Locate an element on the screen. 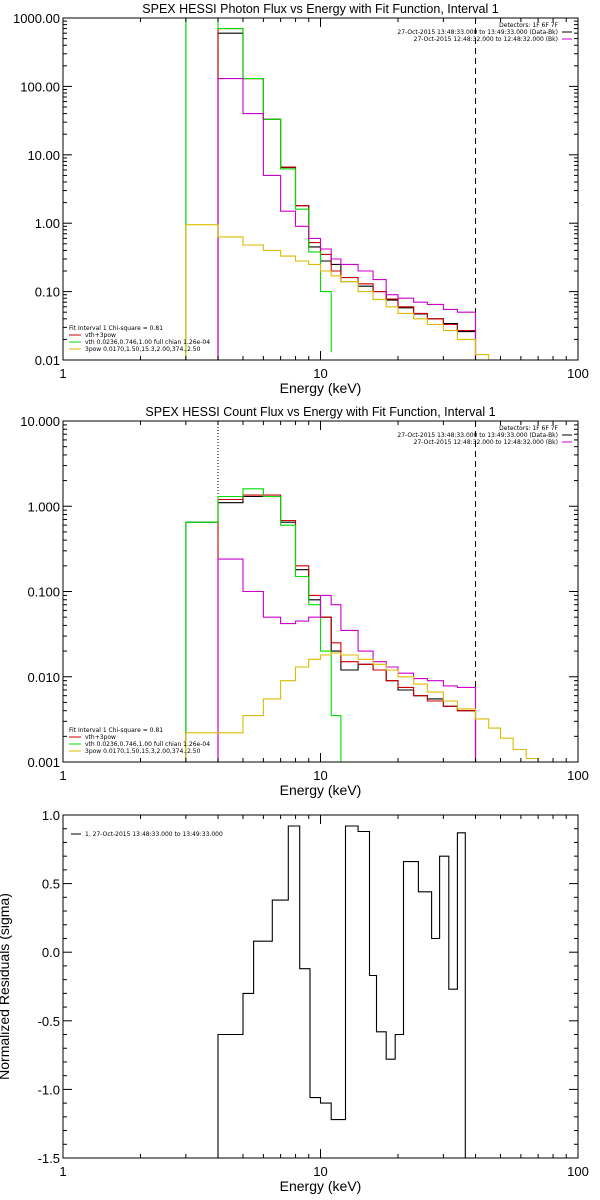  y-tick-label: 0.10 is located at coordinates (47, 292).